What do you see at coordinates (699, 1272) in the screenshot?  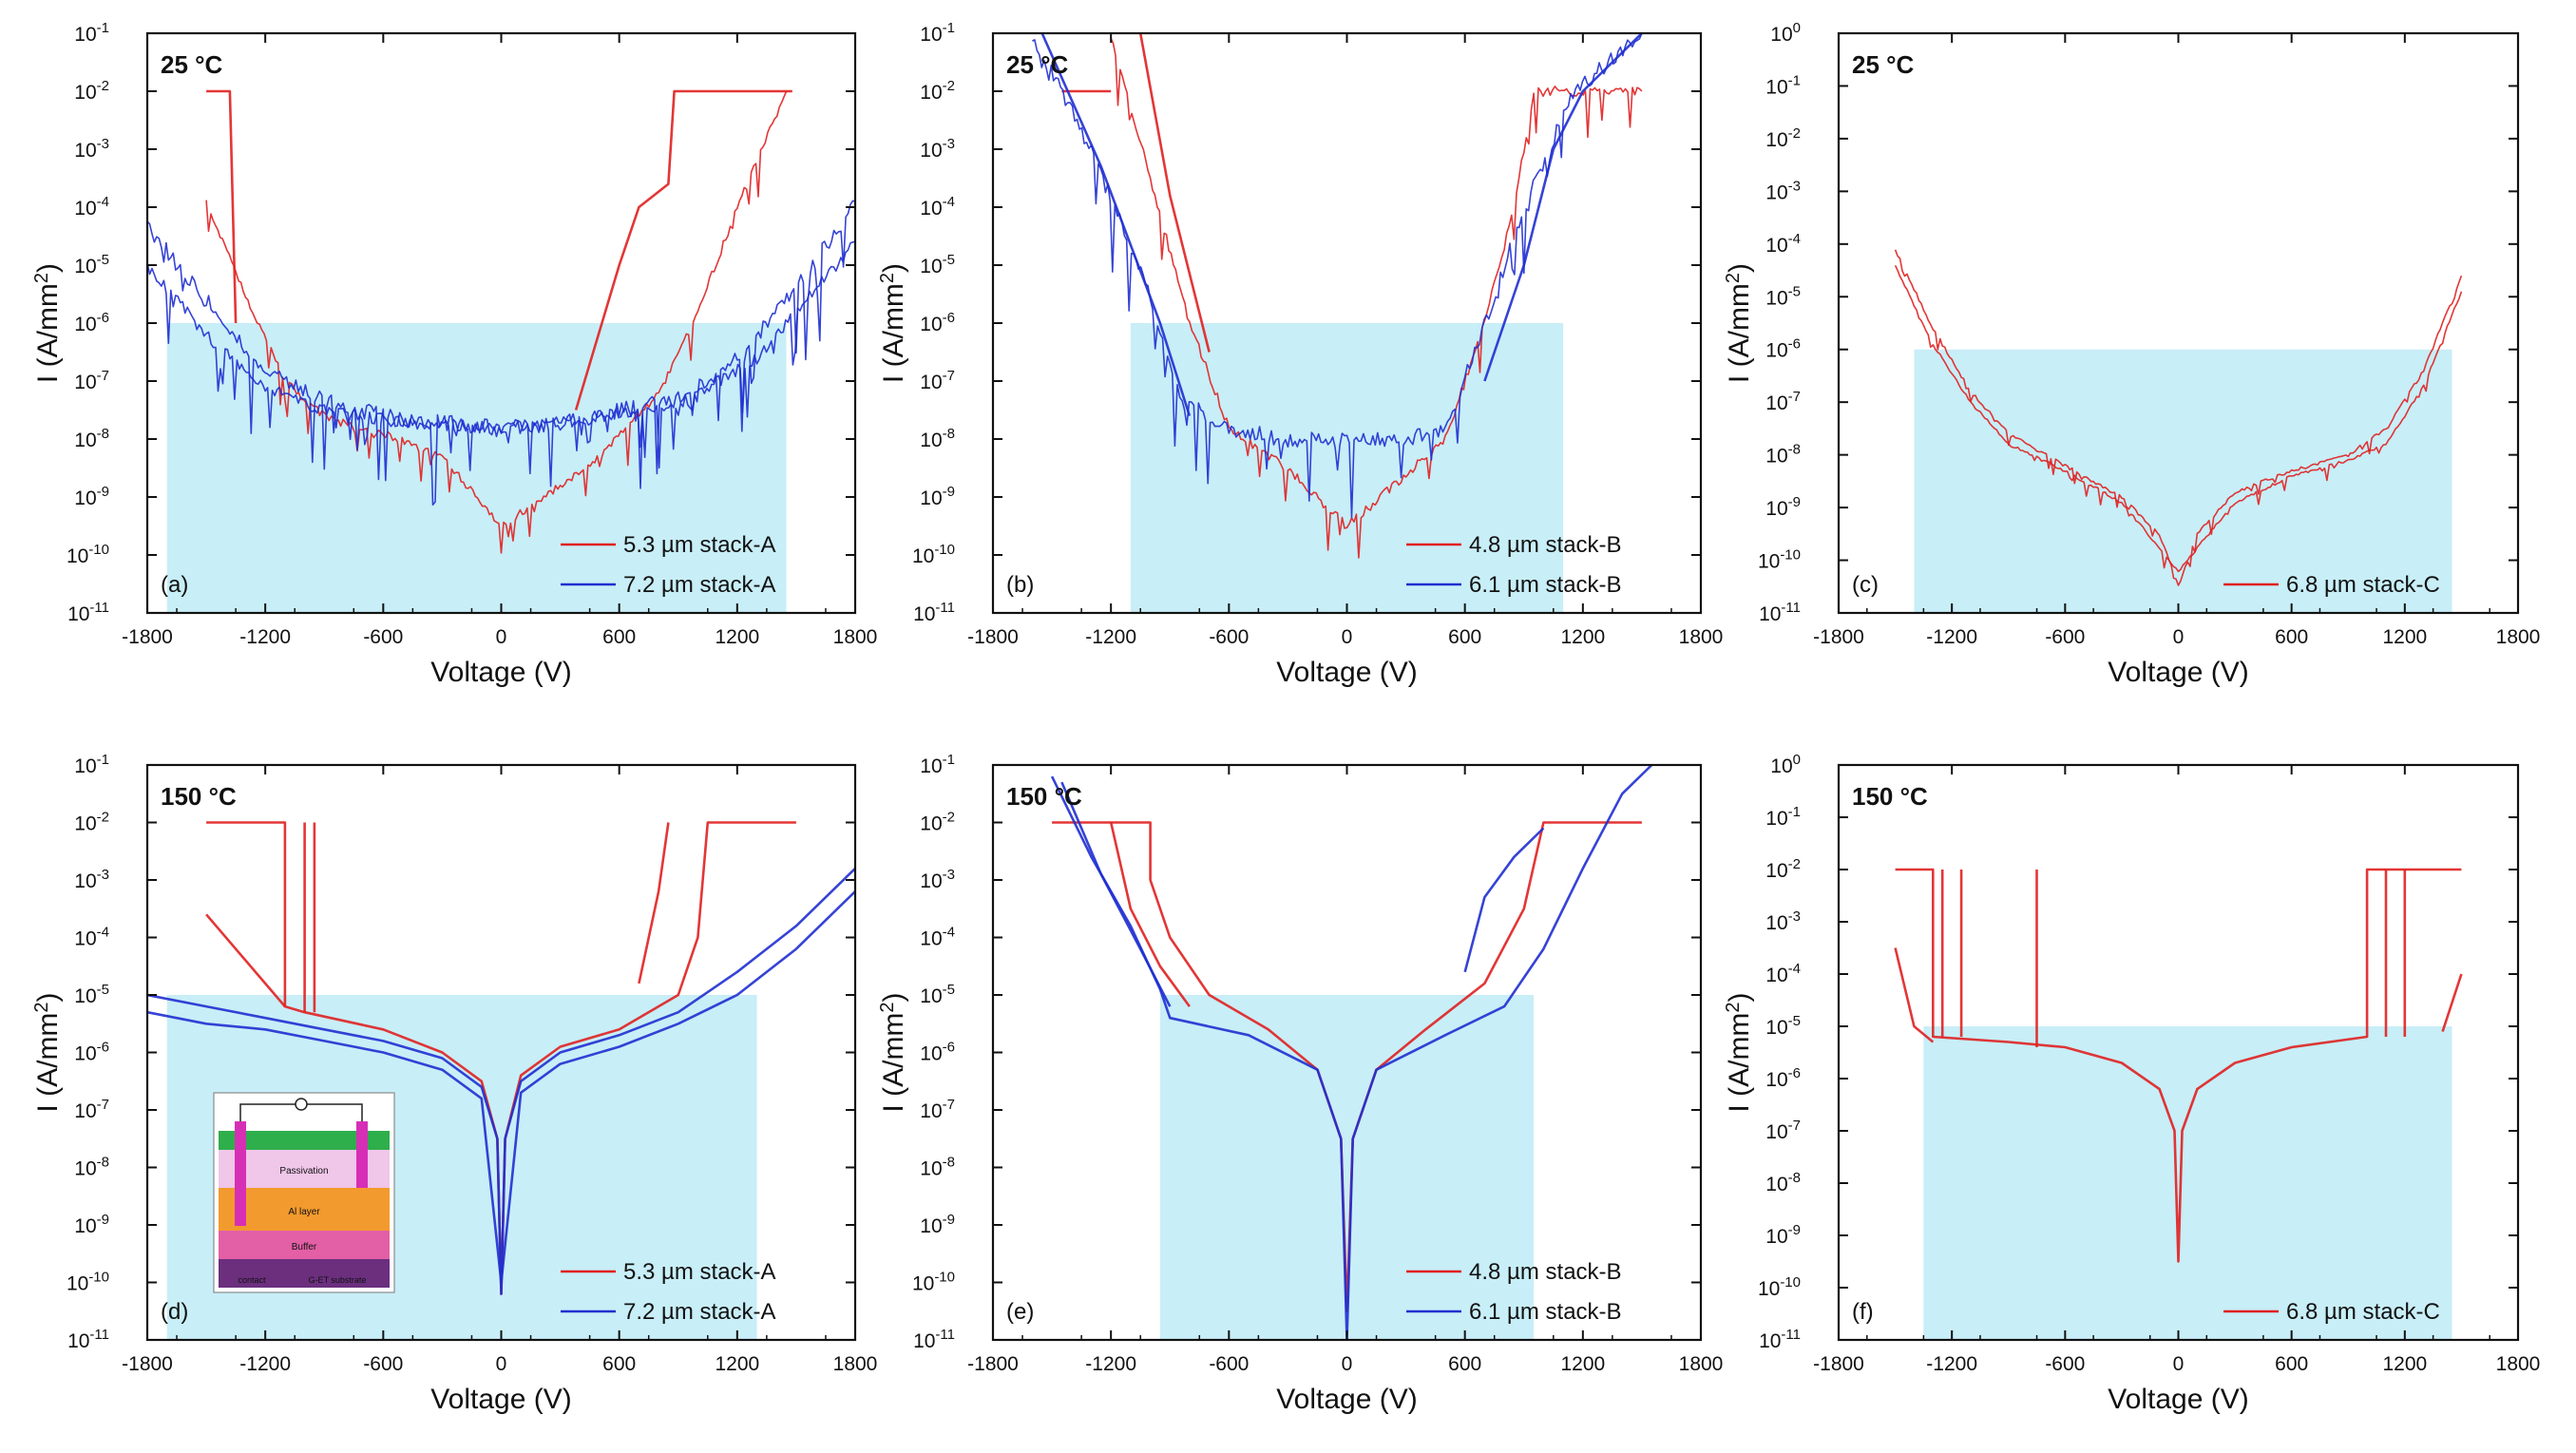 I see `legend-label: 5.3 µm stack-A` at bounding box center [699, 1272].